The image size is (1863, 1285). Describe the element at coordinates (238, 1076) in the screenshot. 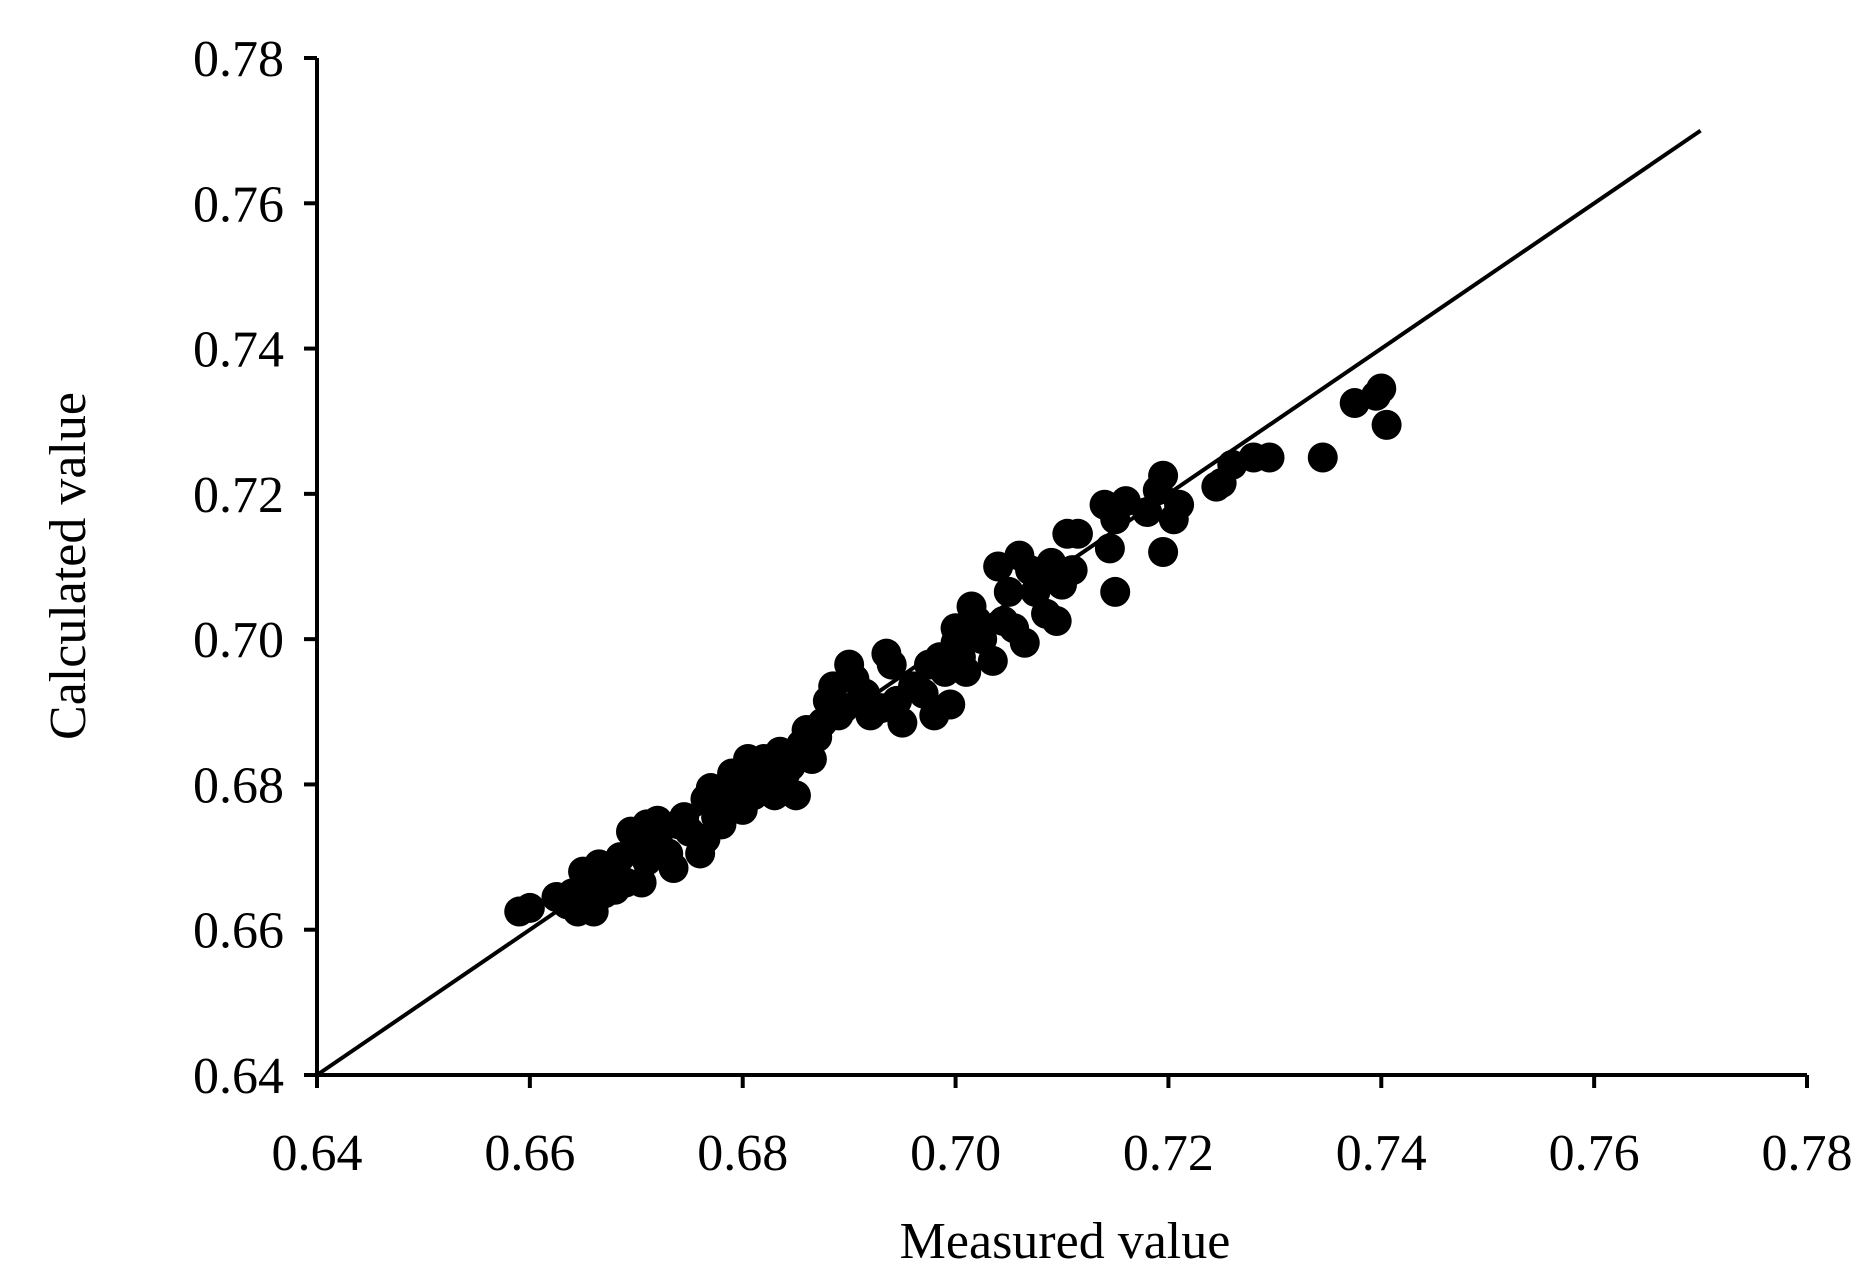

I see `y-tick-label: 0.64` at that location.